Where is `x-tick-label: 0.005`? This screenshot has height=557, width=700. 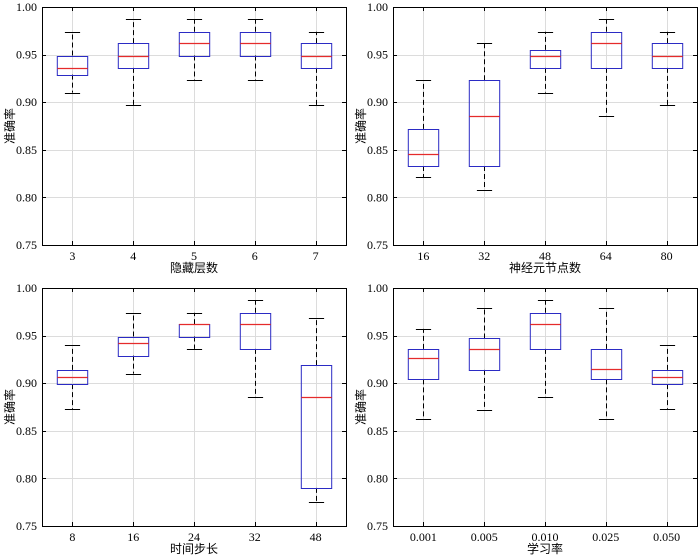 x-tick-label: 0.005 is located at coordinates (484, 537).